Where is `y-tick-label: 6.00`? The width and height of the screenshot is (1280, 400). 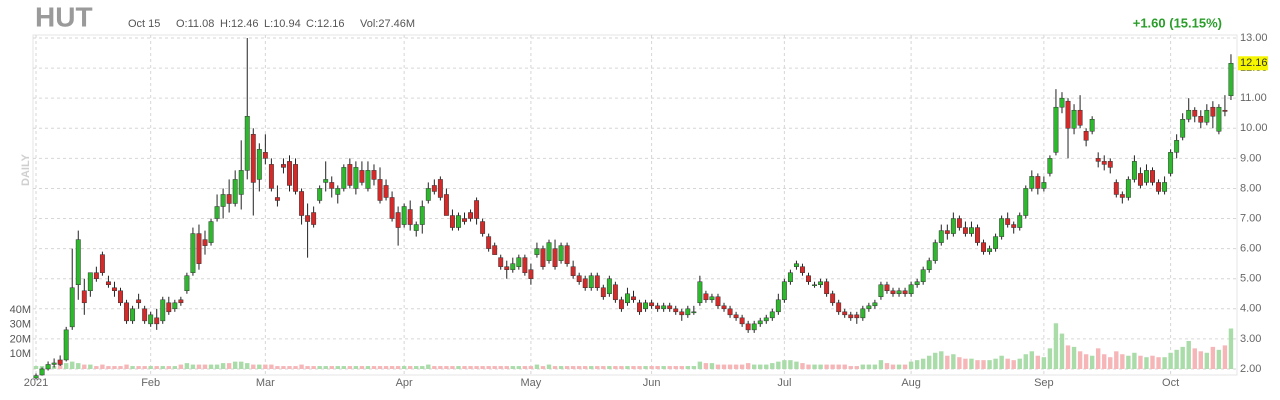 y-tick-label: 6.00 is located at coordinates (1250, 249).